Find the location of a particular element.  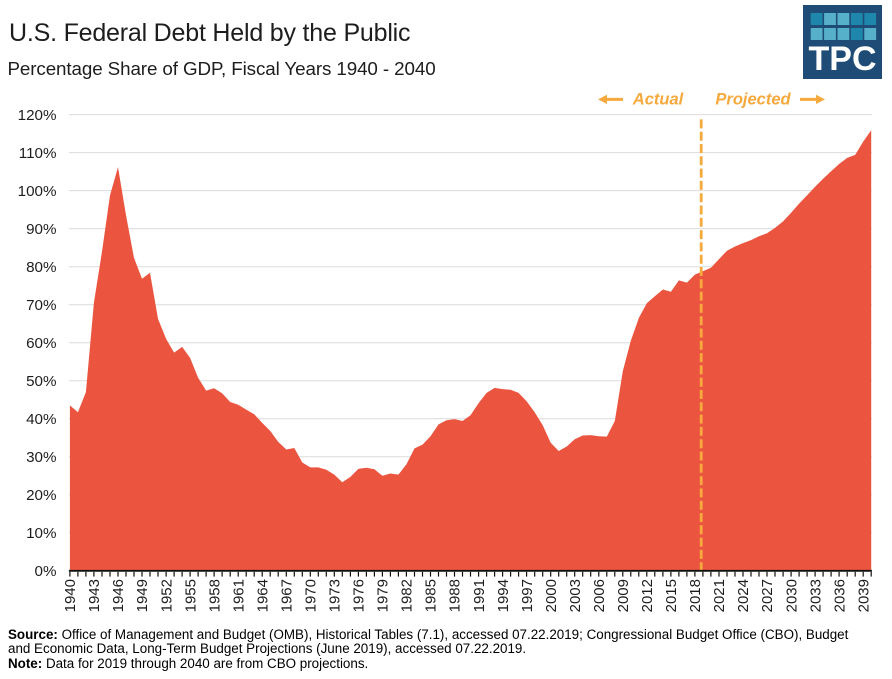

svg-text: 1958 is located at coordinates (214, 595).